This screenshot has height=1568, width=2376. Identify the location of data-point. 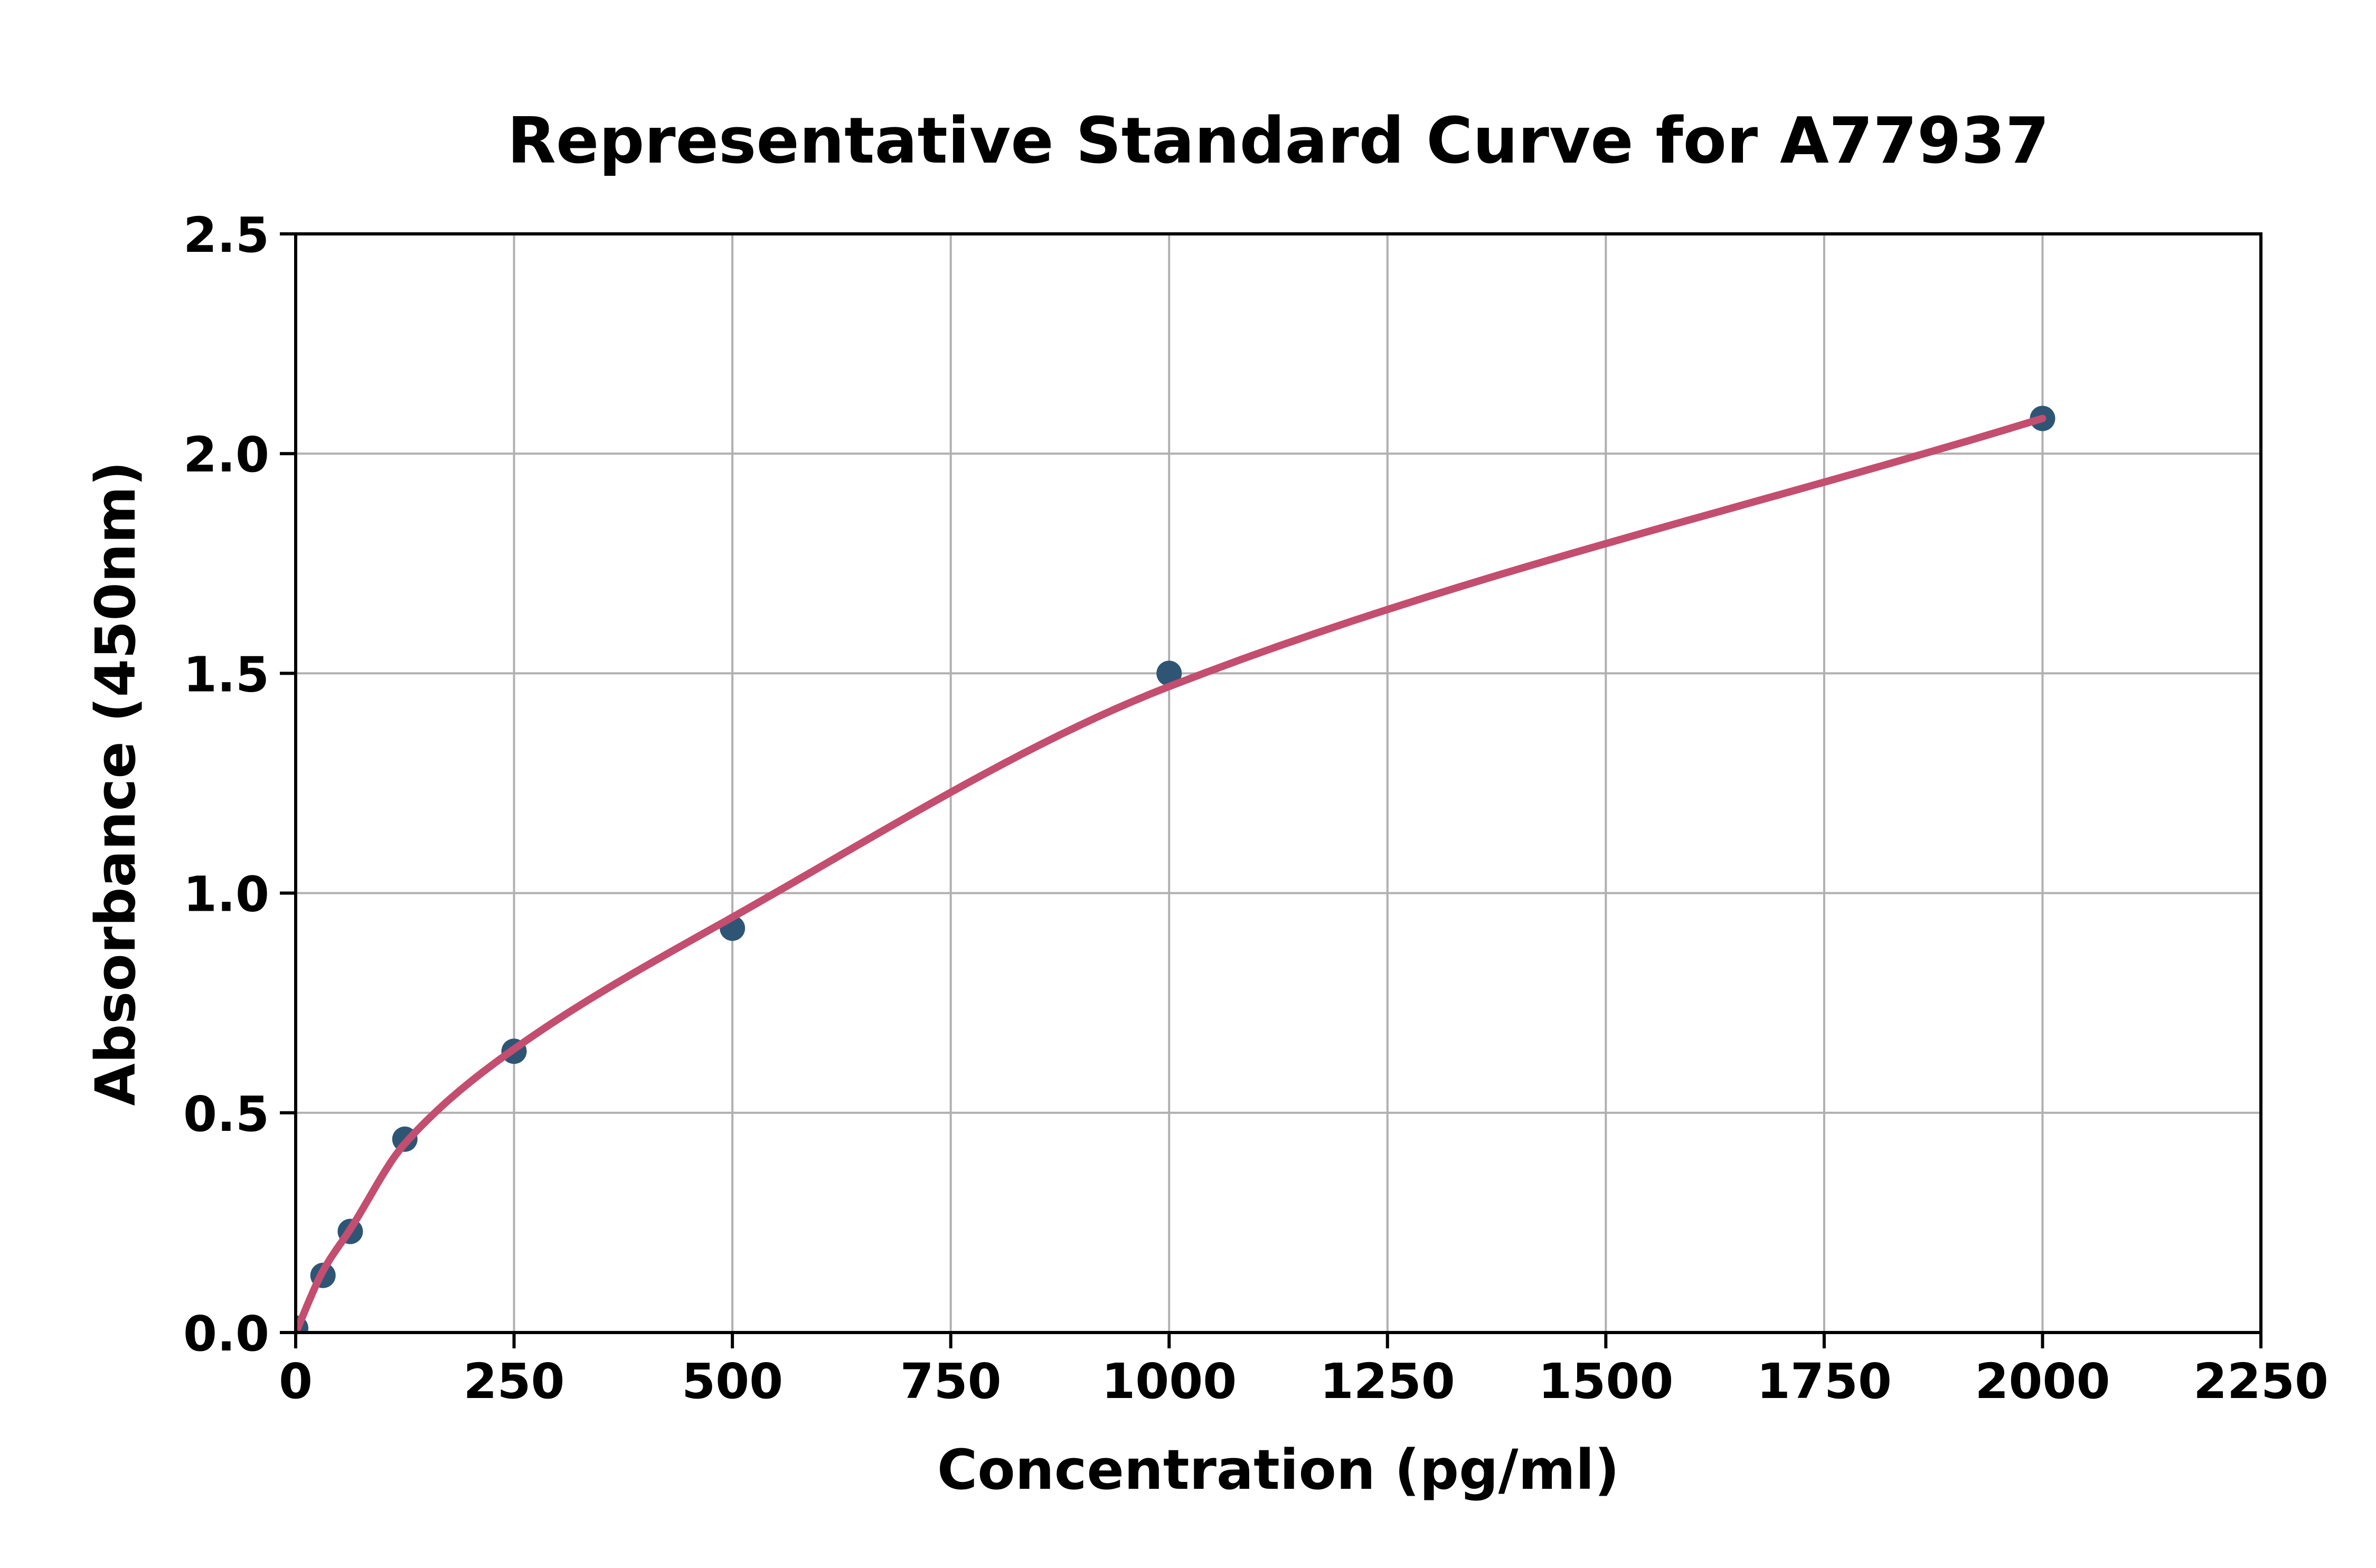
(1169, 673).